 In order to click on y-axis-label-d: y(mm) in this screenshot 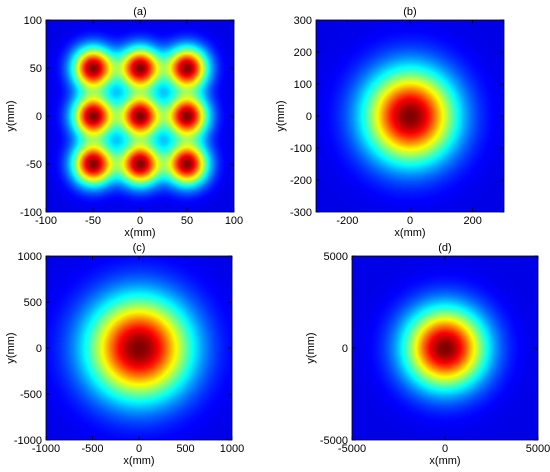, I will do `click(311, 347)`.